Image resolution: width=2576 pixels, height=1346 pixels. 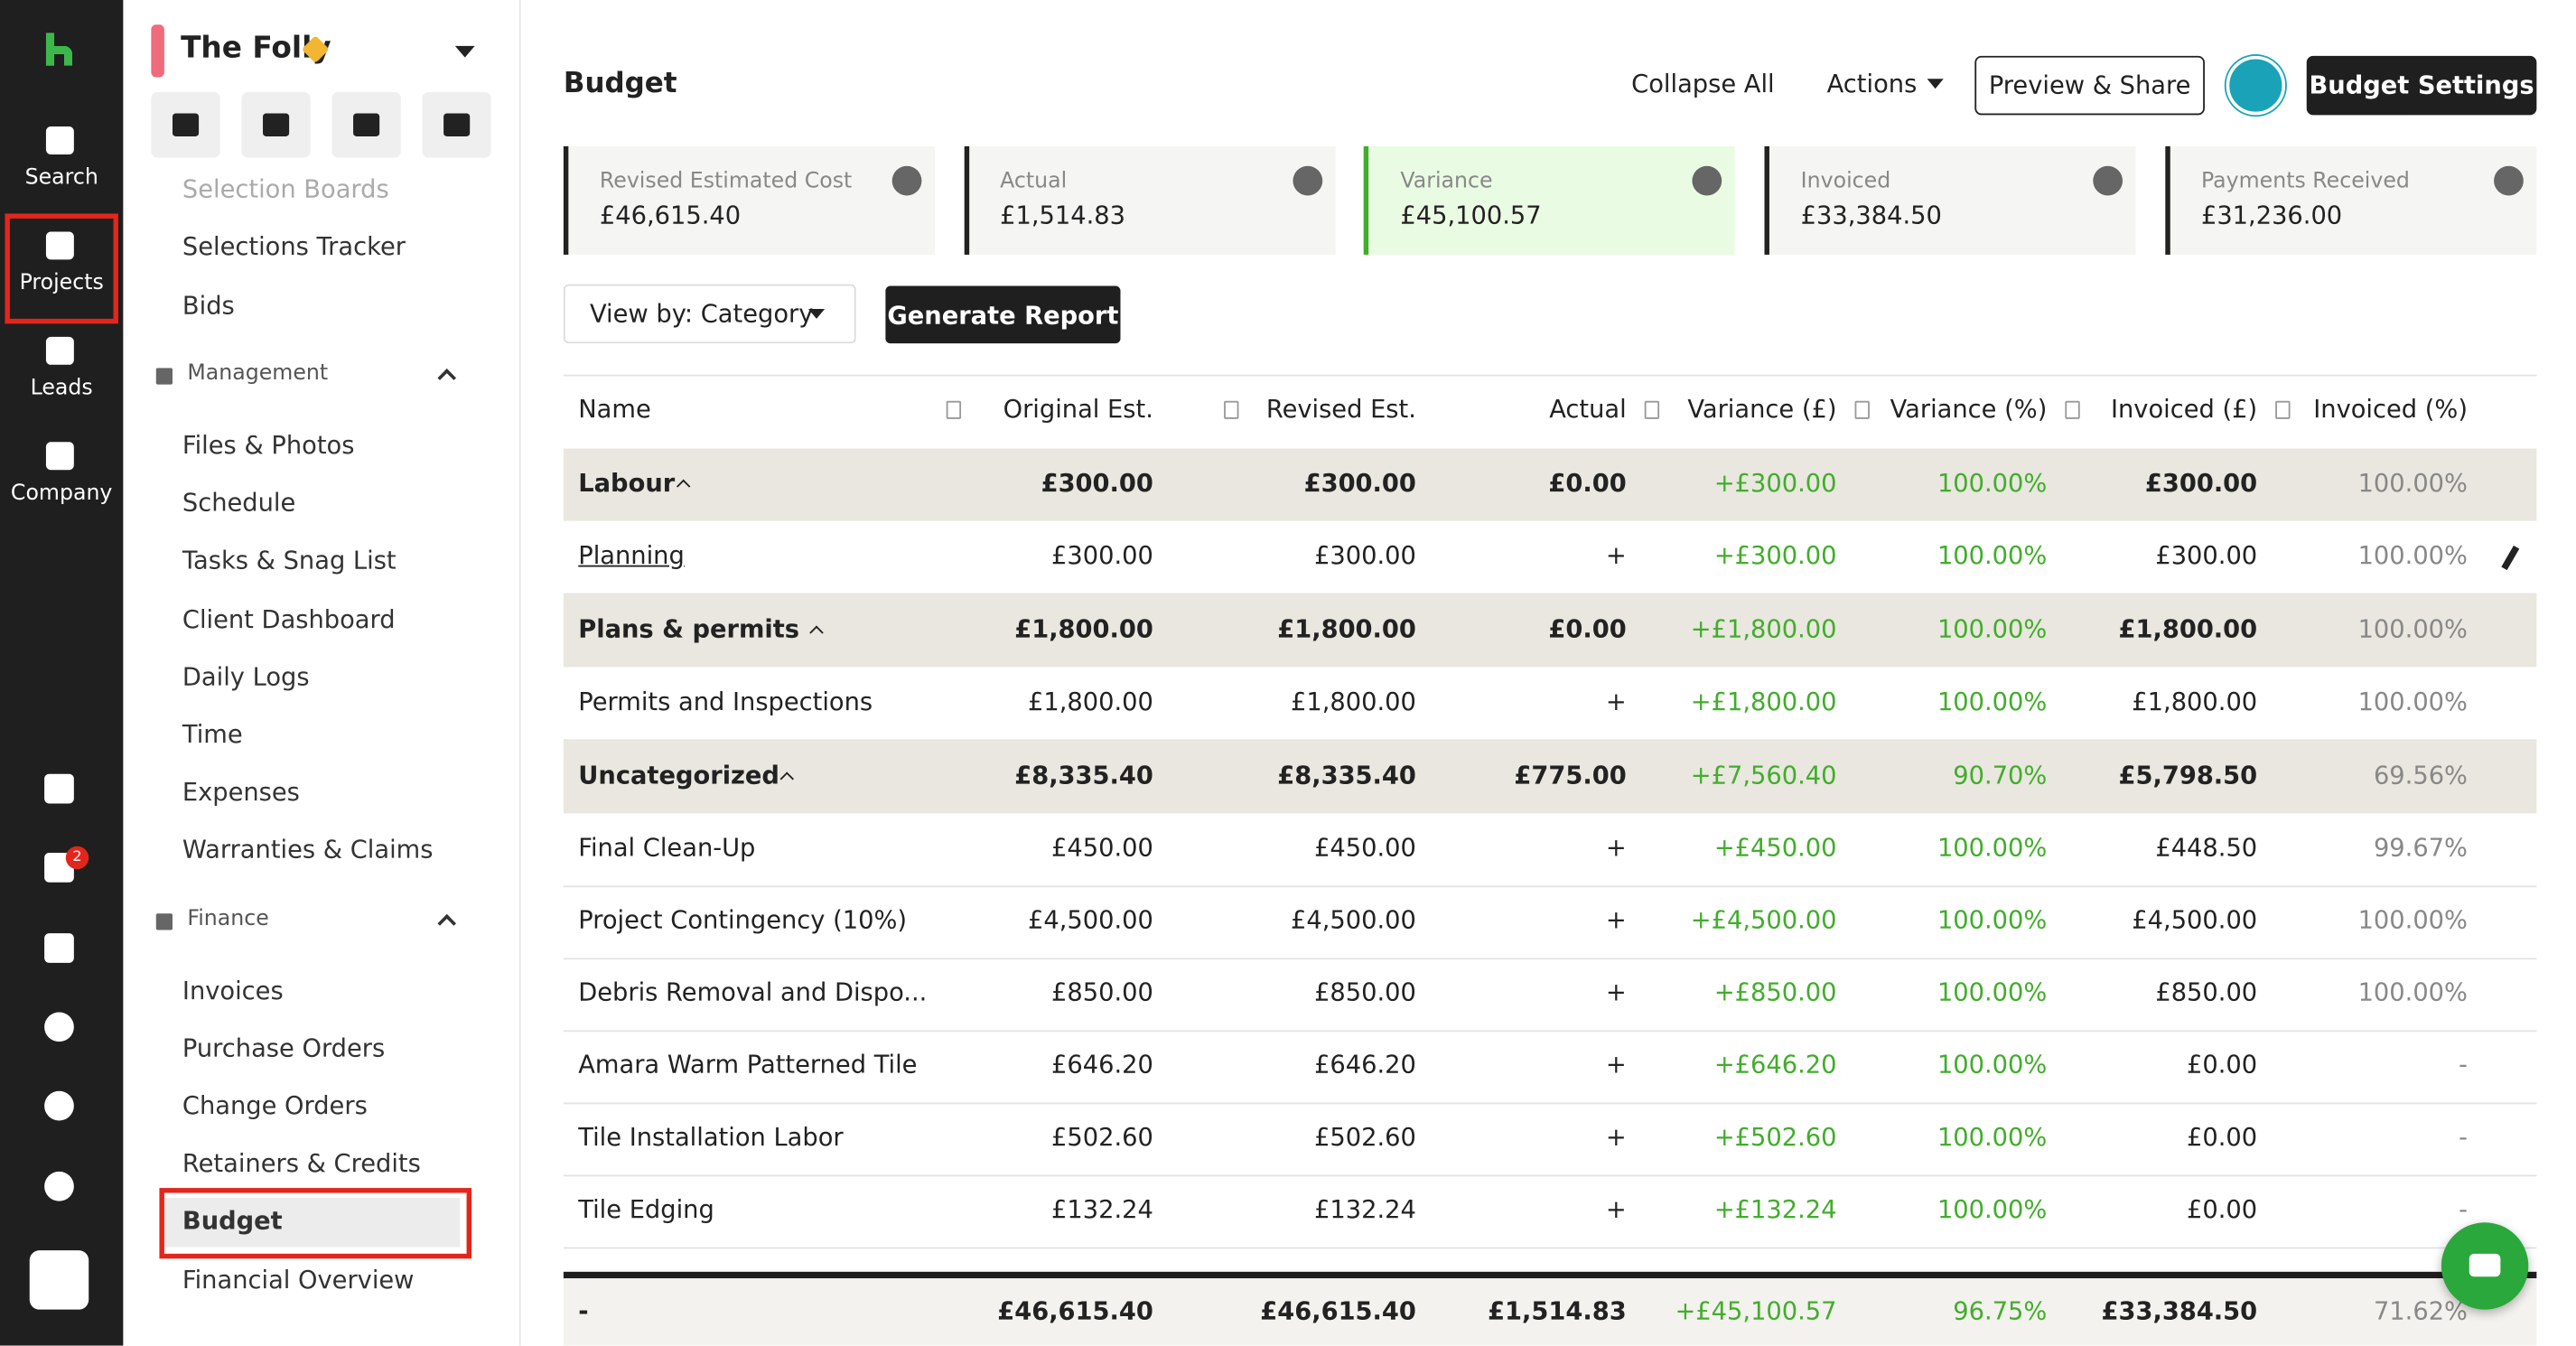 What do you see at coordinates (709, 314) in the screenshot?
I see `view-select: View by: Category` at bounding box center [709, 314].